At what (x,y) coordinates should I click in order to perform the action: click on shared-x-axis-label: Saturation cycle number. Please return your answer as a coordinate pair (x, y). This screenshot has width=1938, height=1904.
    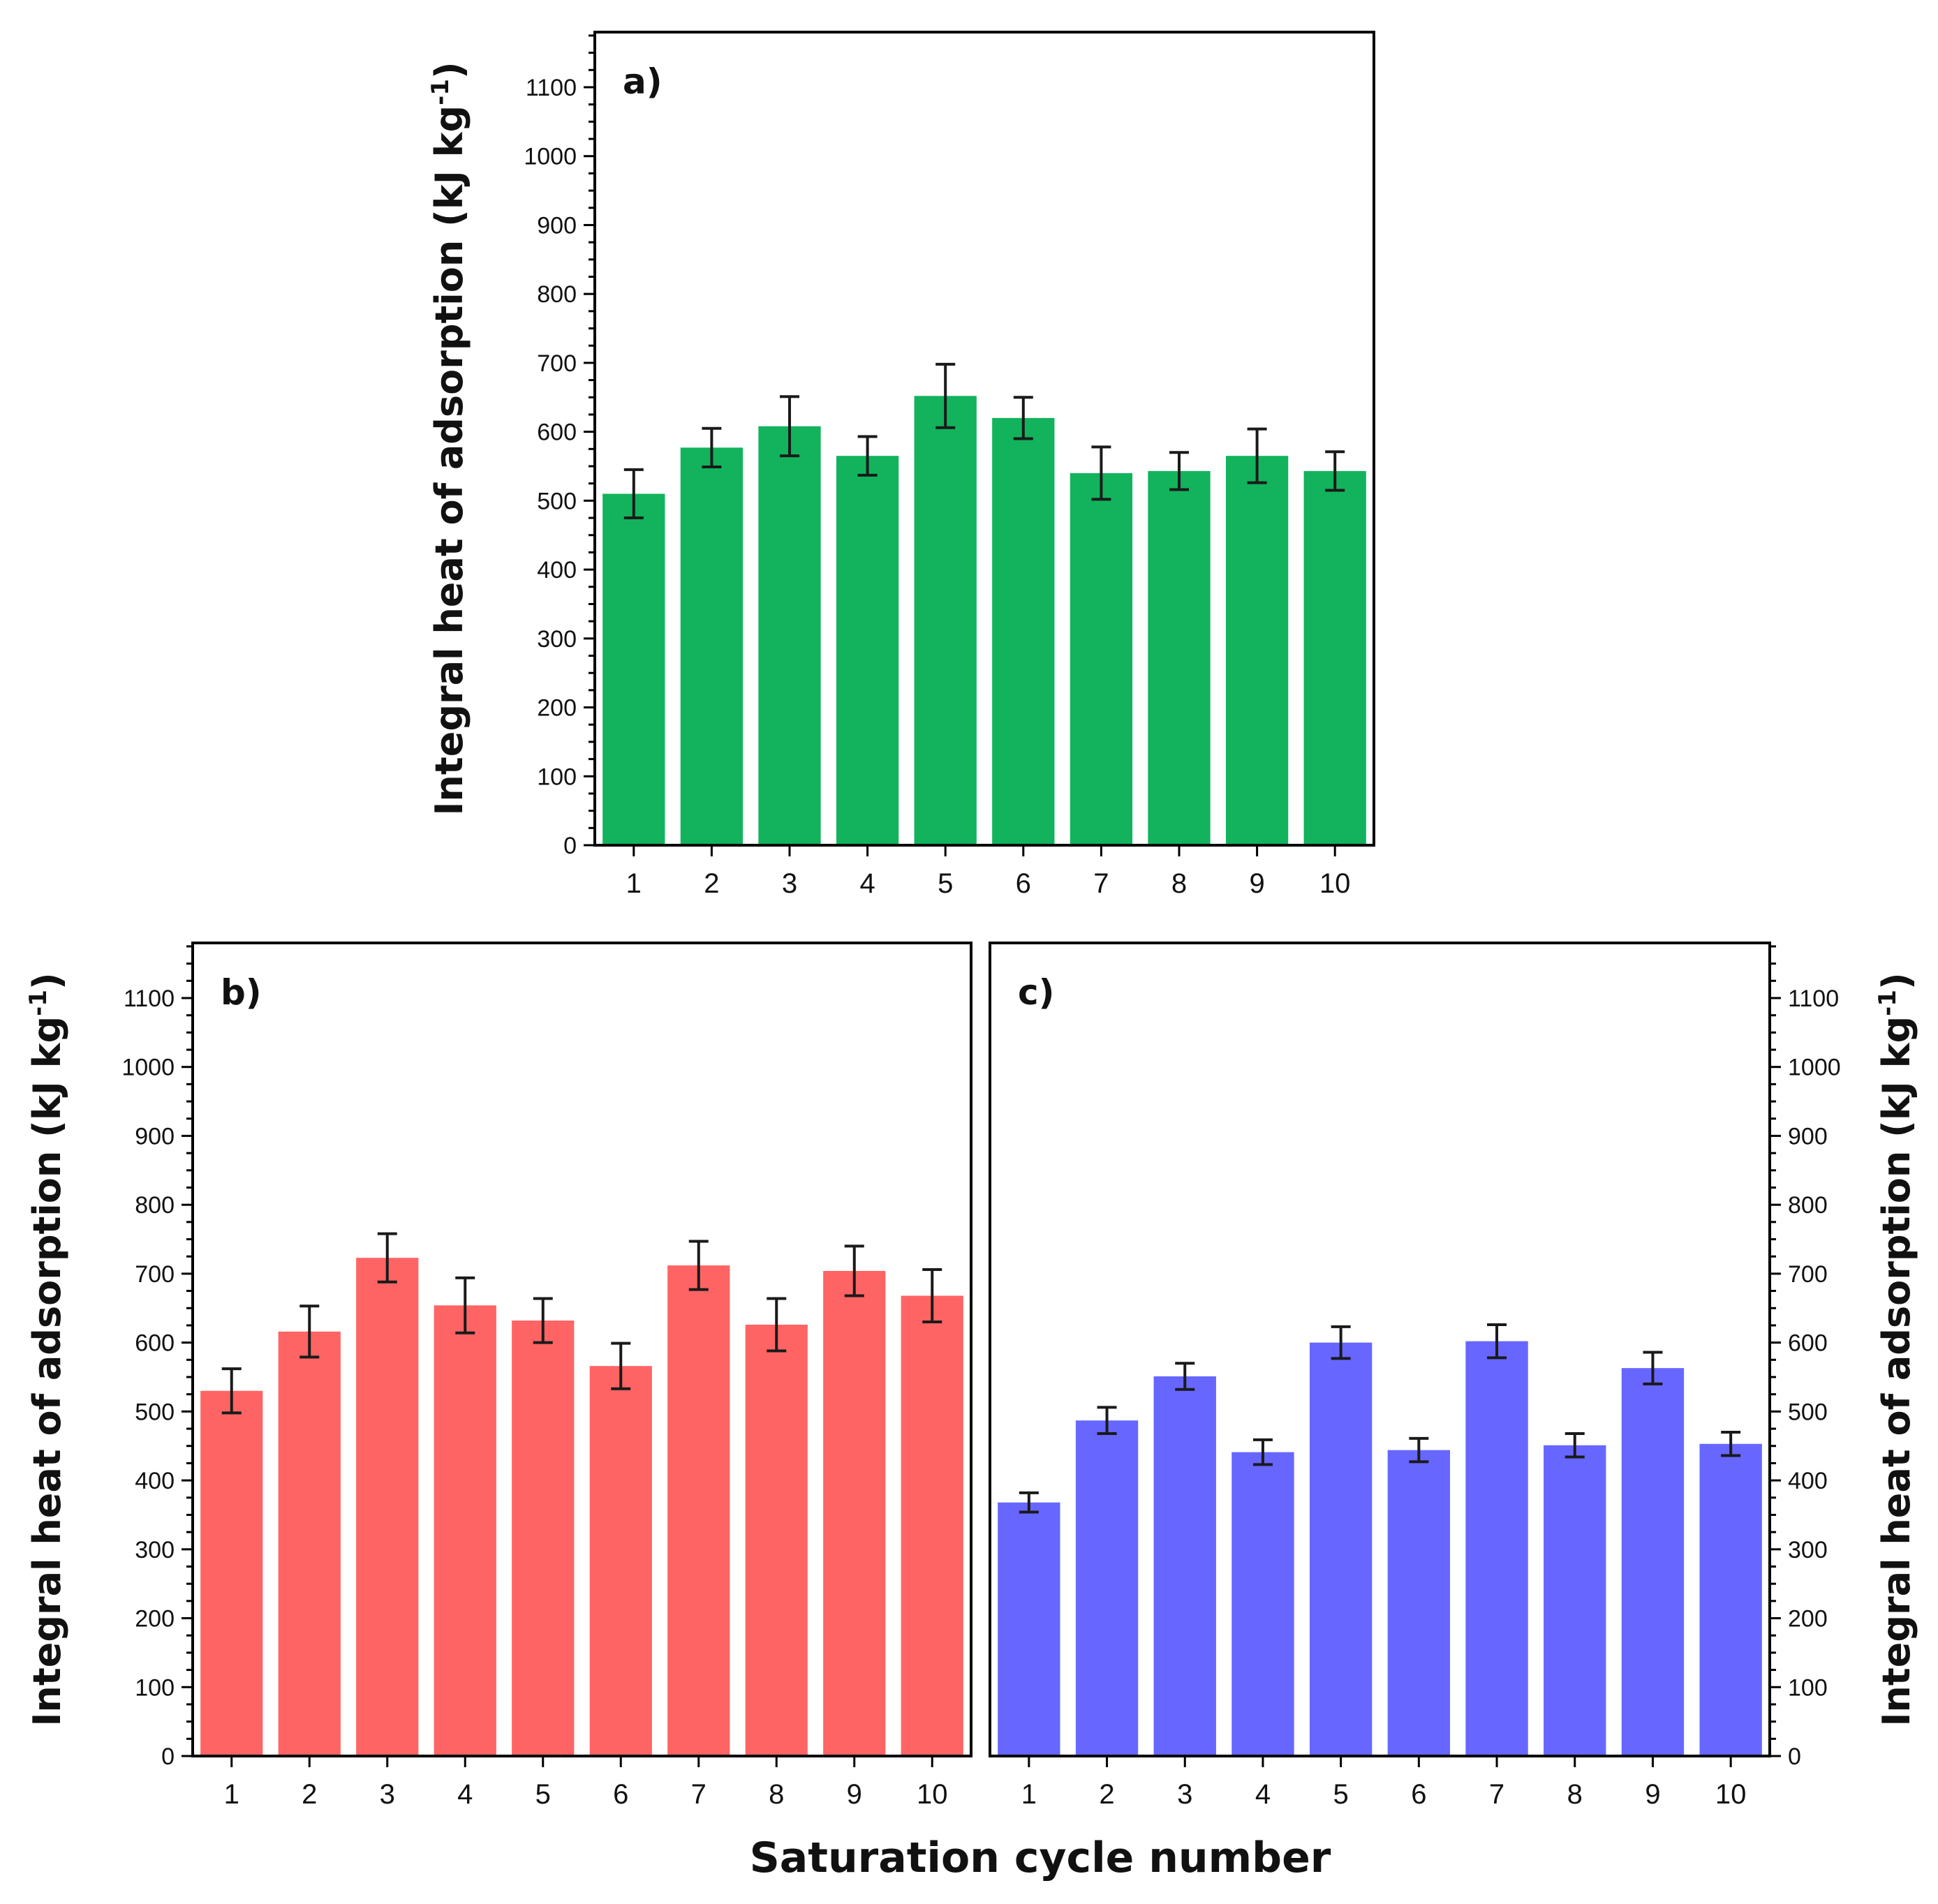
    Looking at the image, I should click on (1040, 1858).